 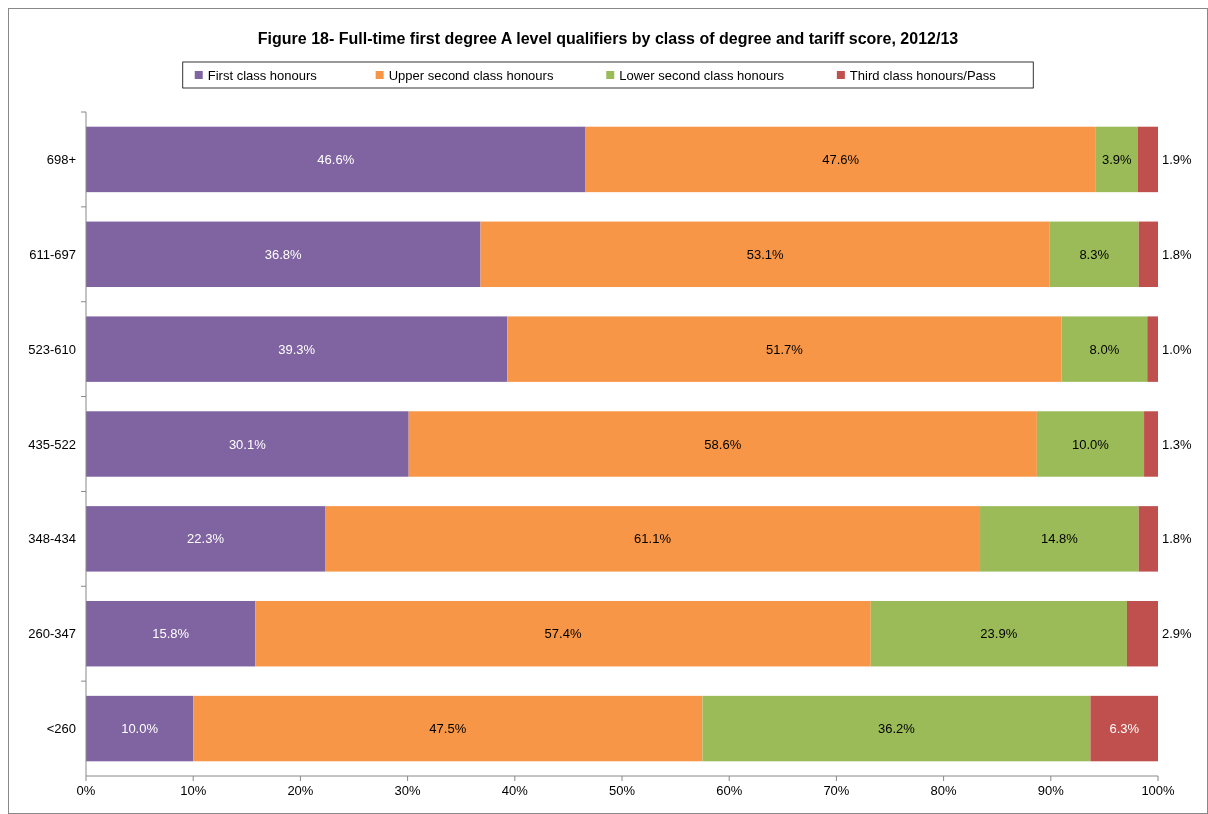 I want to click on data-label: 58.6%, so click(x=723, y=444).